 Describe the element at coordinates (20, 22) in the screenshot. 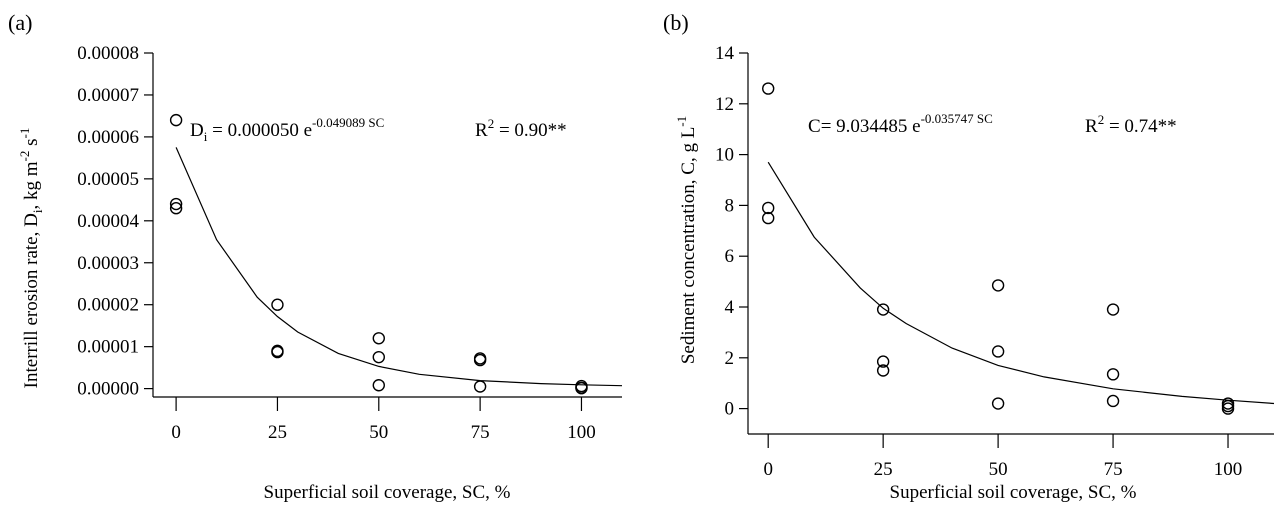

I see `panel-label-a: (a)` at that location.